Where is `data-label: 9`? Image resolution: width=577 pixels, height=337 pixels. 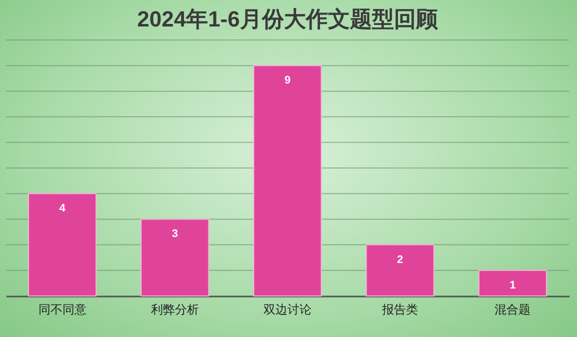 data-label: 9 is located at coordinates (287, 80).